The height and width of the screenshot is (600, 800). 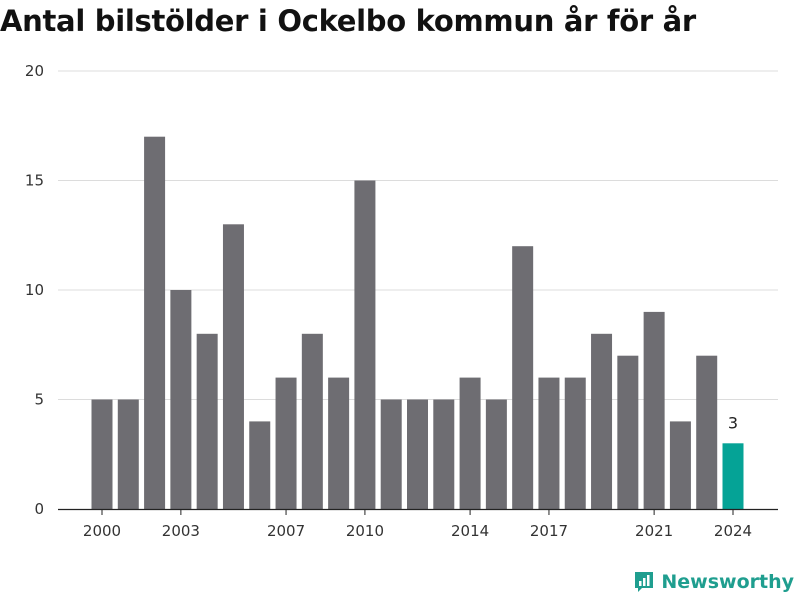 What do you see at coordinates (418, 511) in the screenshot?
I see `x-axis` at bounding box center [418, 511].